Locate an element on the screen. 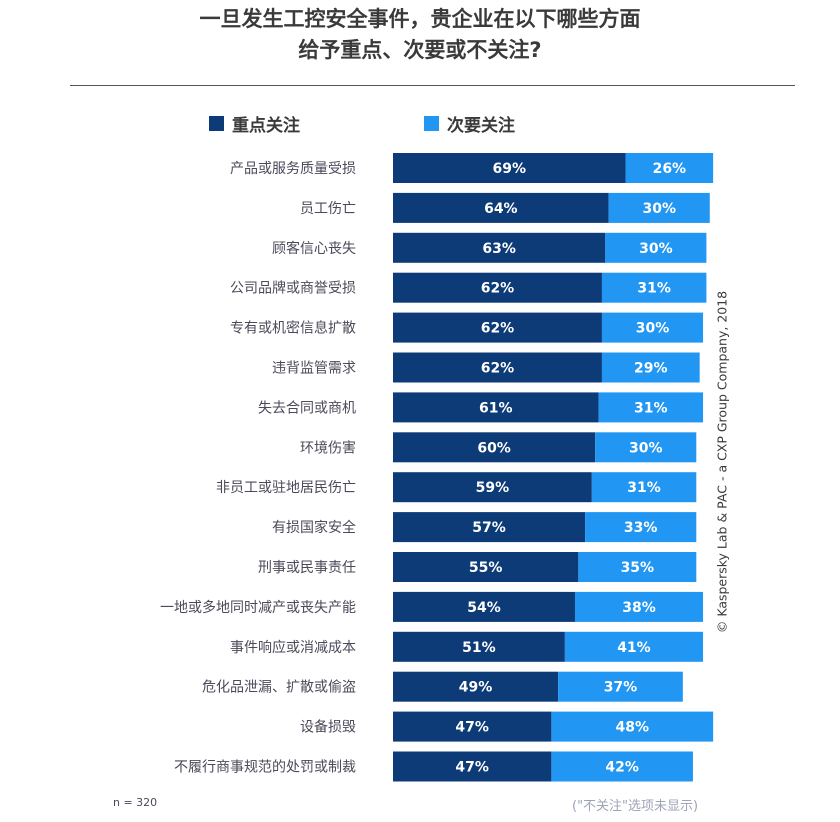 The height and width of the screenshot is (822, 840). value-label-primary: 60% is located at coordinates (494, 448).